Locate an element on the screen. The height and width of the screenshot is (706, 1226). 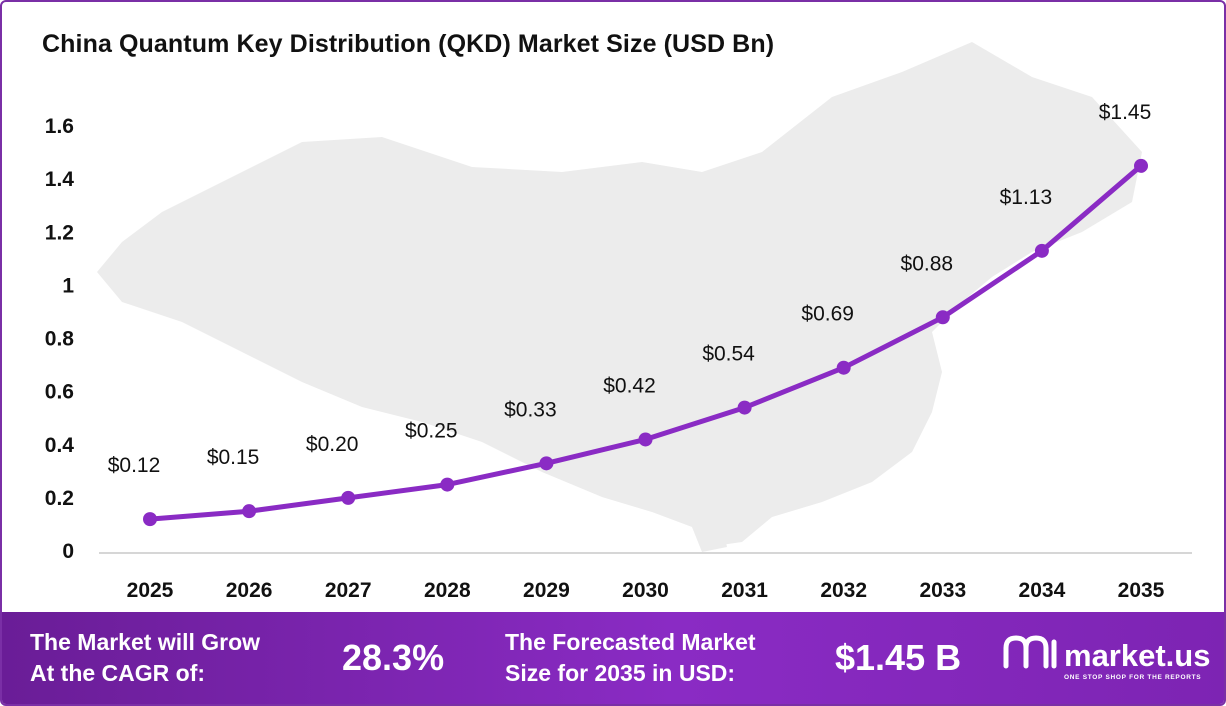
x-tick-label: 2029 is located at coordinates (546, 590).